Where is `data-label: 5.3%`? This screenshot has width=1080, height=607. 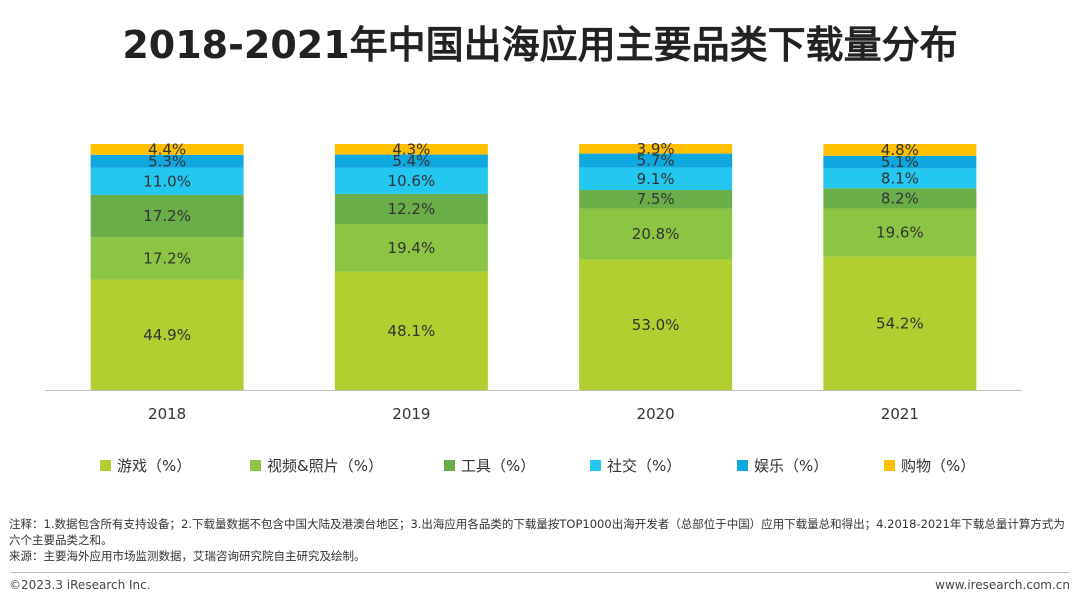
data-label: 5.3% is located at coordinates (167, 161).